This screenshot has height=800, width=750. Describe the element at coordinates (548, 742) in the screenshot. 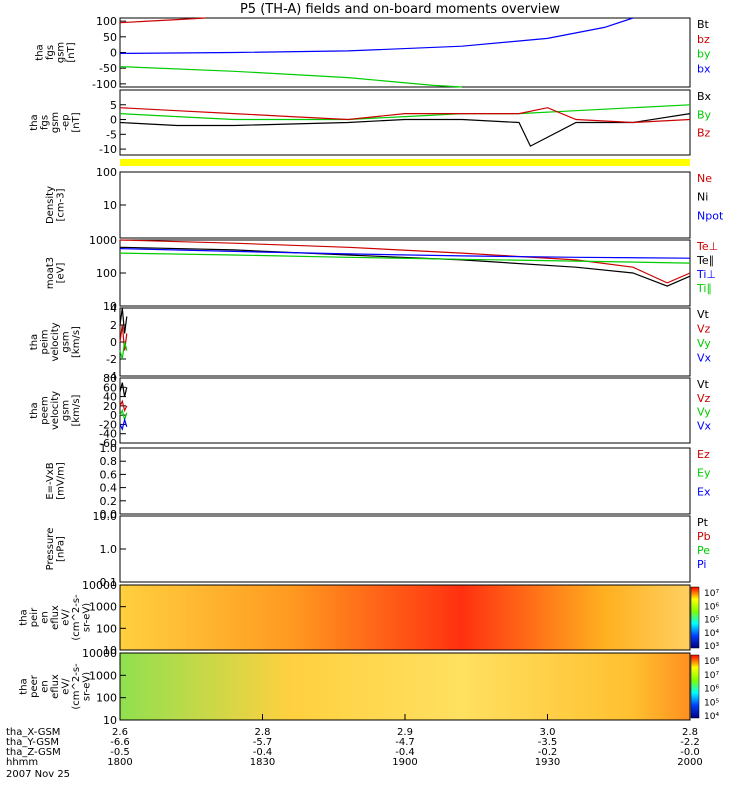

I see `footer-value: -3.5` at that location.